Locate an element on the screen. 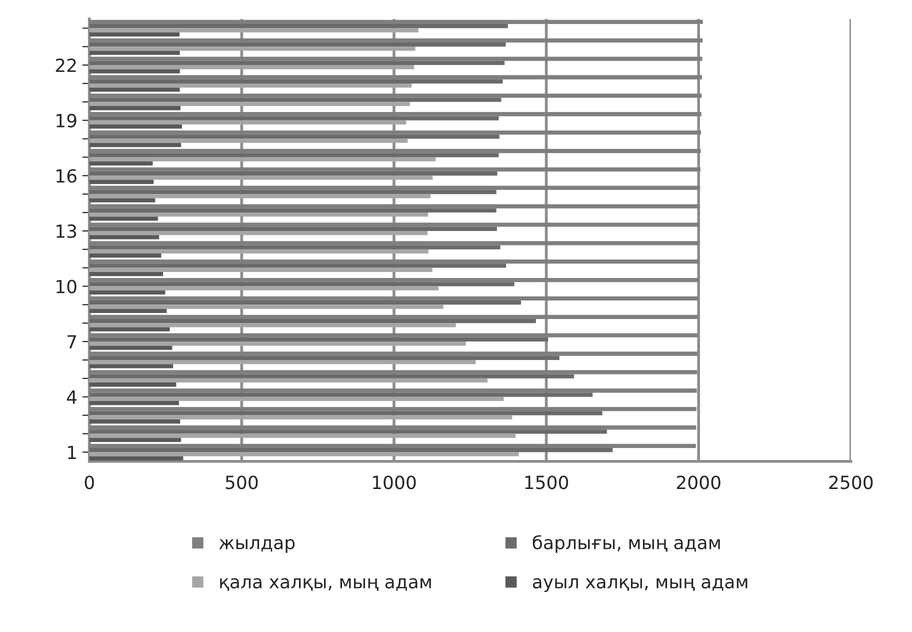 Image resolution: width=912 pixels, height=632 pixels. x-tick-label: 500 is located at coordinates (242, 483).